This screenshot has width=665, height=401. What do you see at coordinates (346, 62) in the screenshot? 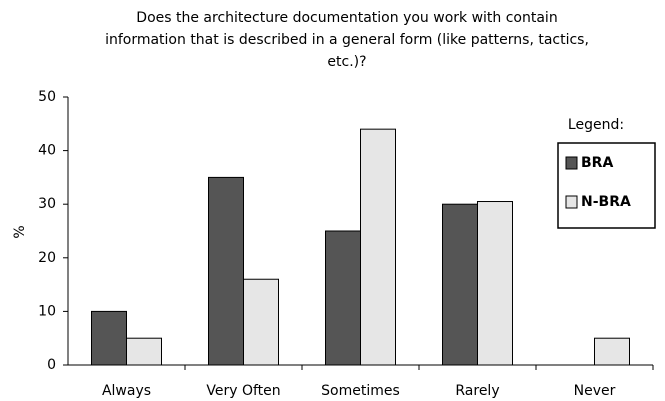
I see `chart-title: etc.)?` at bounding box center [346, 62].